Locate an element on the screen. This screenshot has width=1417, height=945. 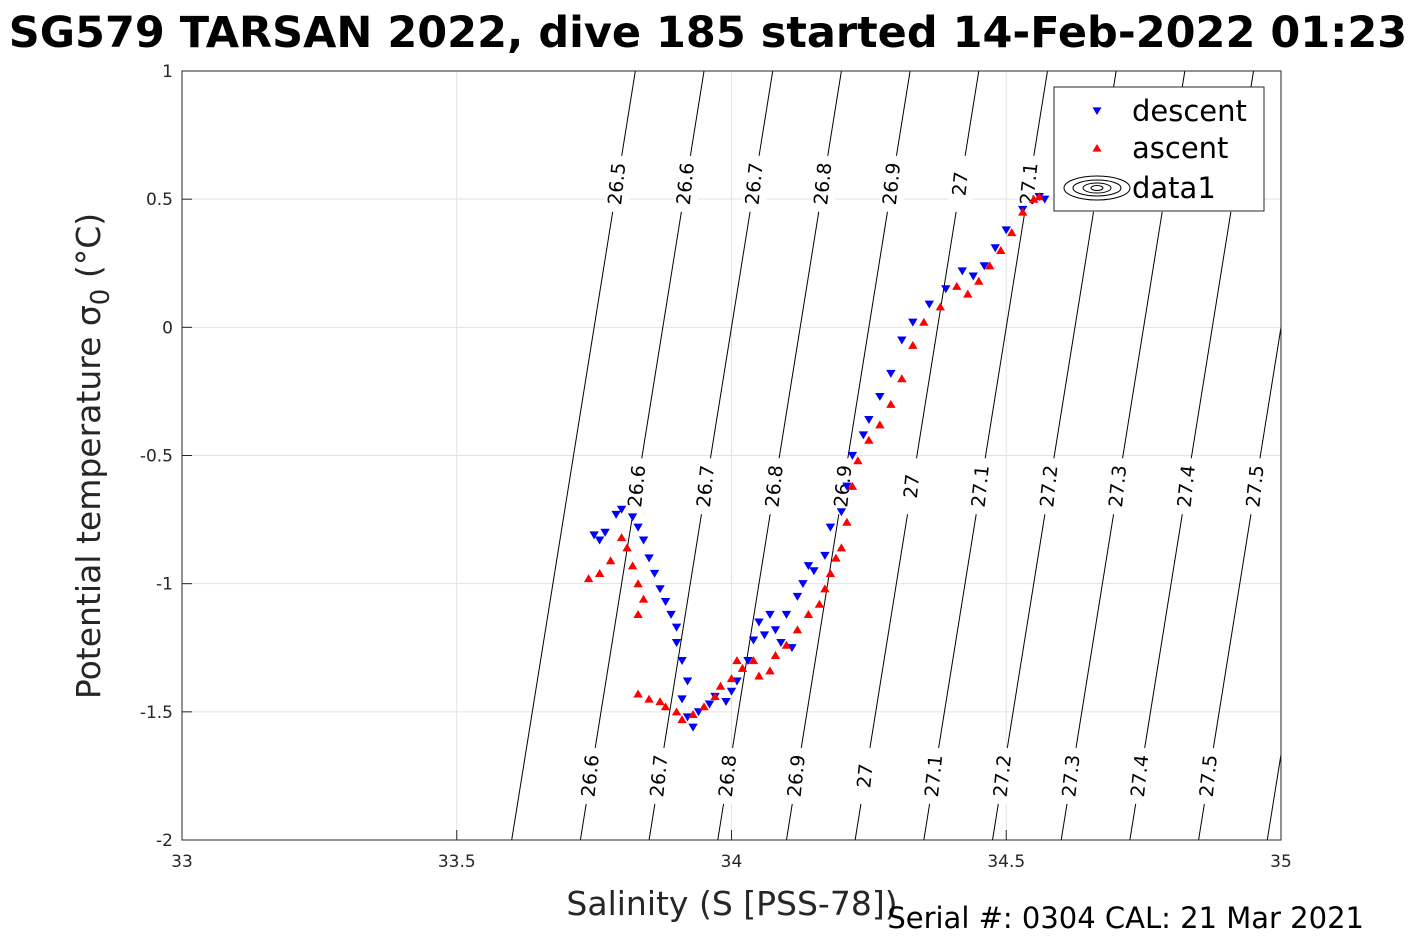
y-axis-label-main: Potential temperature σ is located at coordinates (88, 502).